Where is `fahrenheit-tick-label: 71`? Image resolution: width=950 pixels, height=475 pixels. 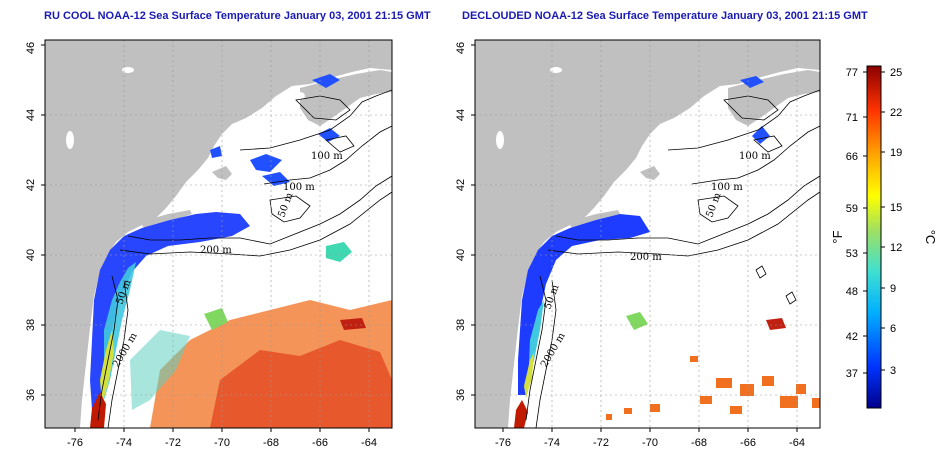
fahrenheit-tick-label: 71 is located at coordinates (852, 118).